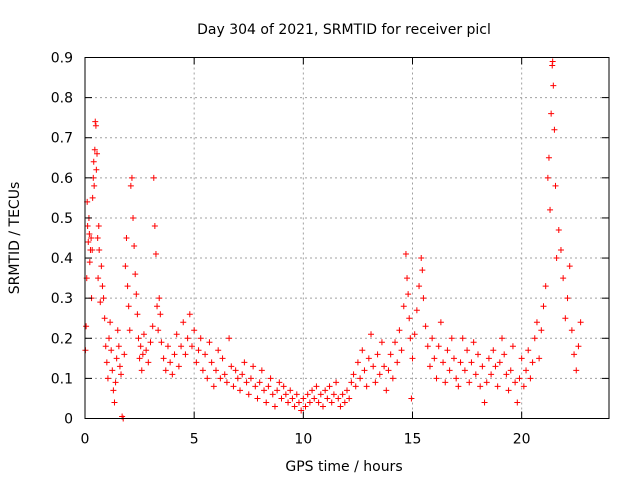 This screenshot has height=480, width=640. I want to click on y-tick-label: 0.5, so click(62, 219).